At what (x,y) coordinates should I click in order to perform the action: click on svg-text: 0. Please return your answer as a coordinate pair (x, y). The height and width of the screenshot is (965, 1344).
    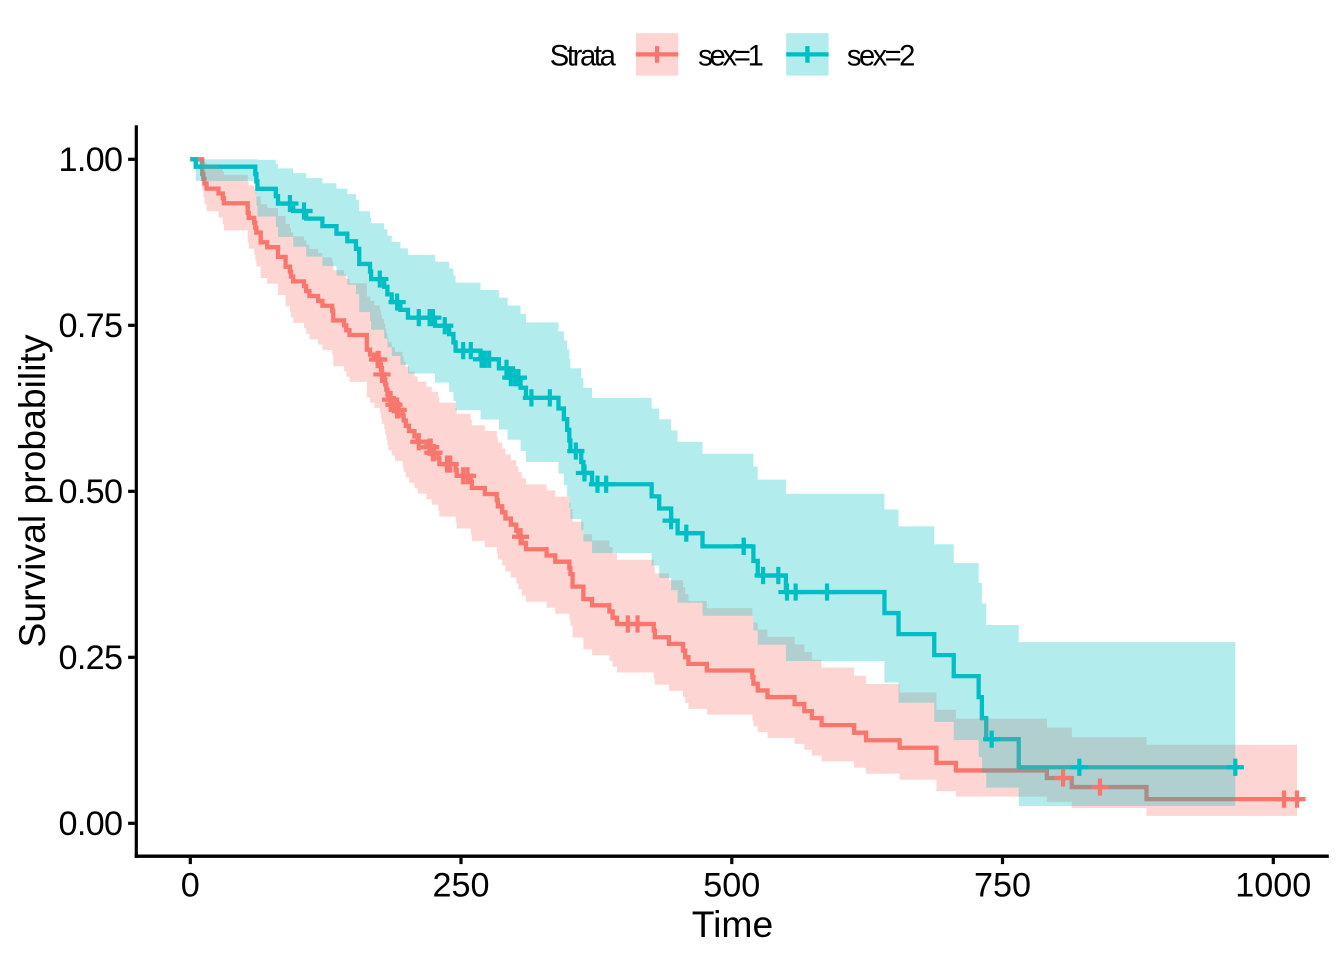
    Looking at the image, I should click on (190, 885).